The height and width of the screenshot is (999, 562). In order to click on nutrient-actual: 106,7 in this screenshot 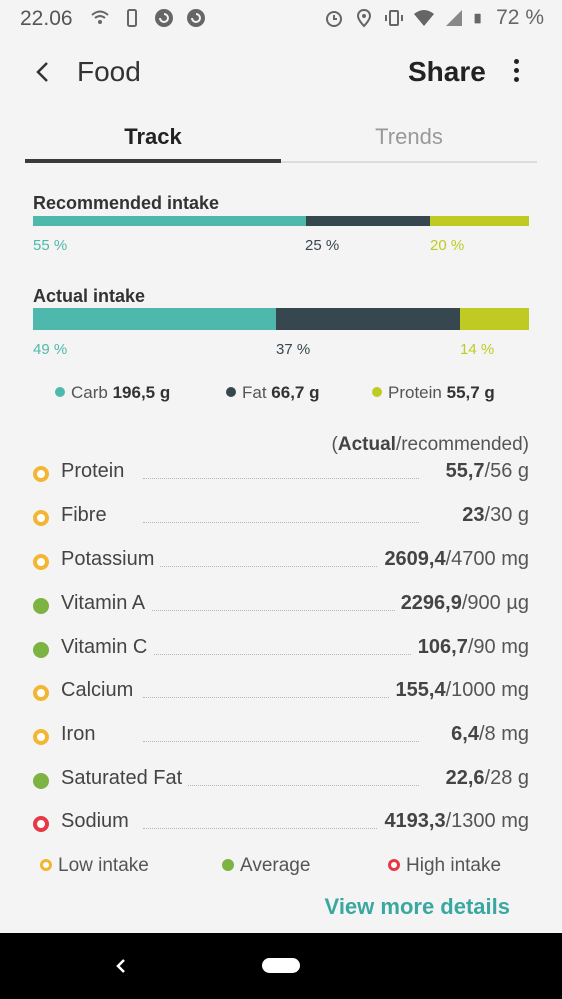, I will do `click(442, 647)`.